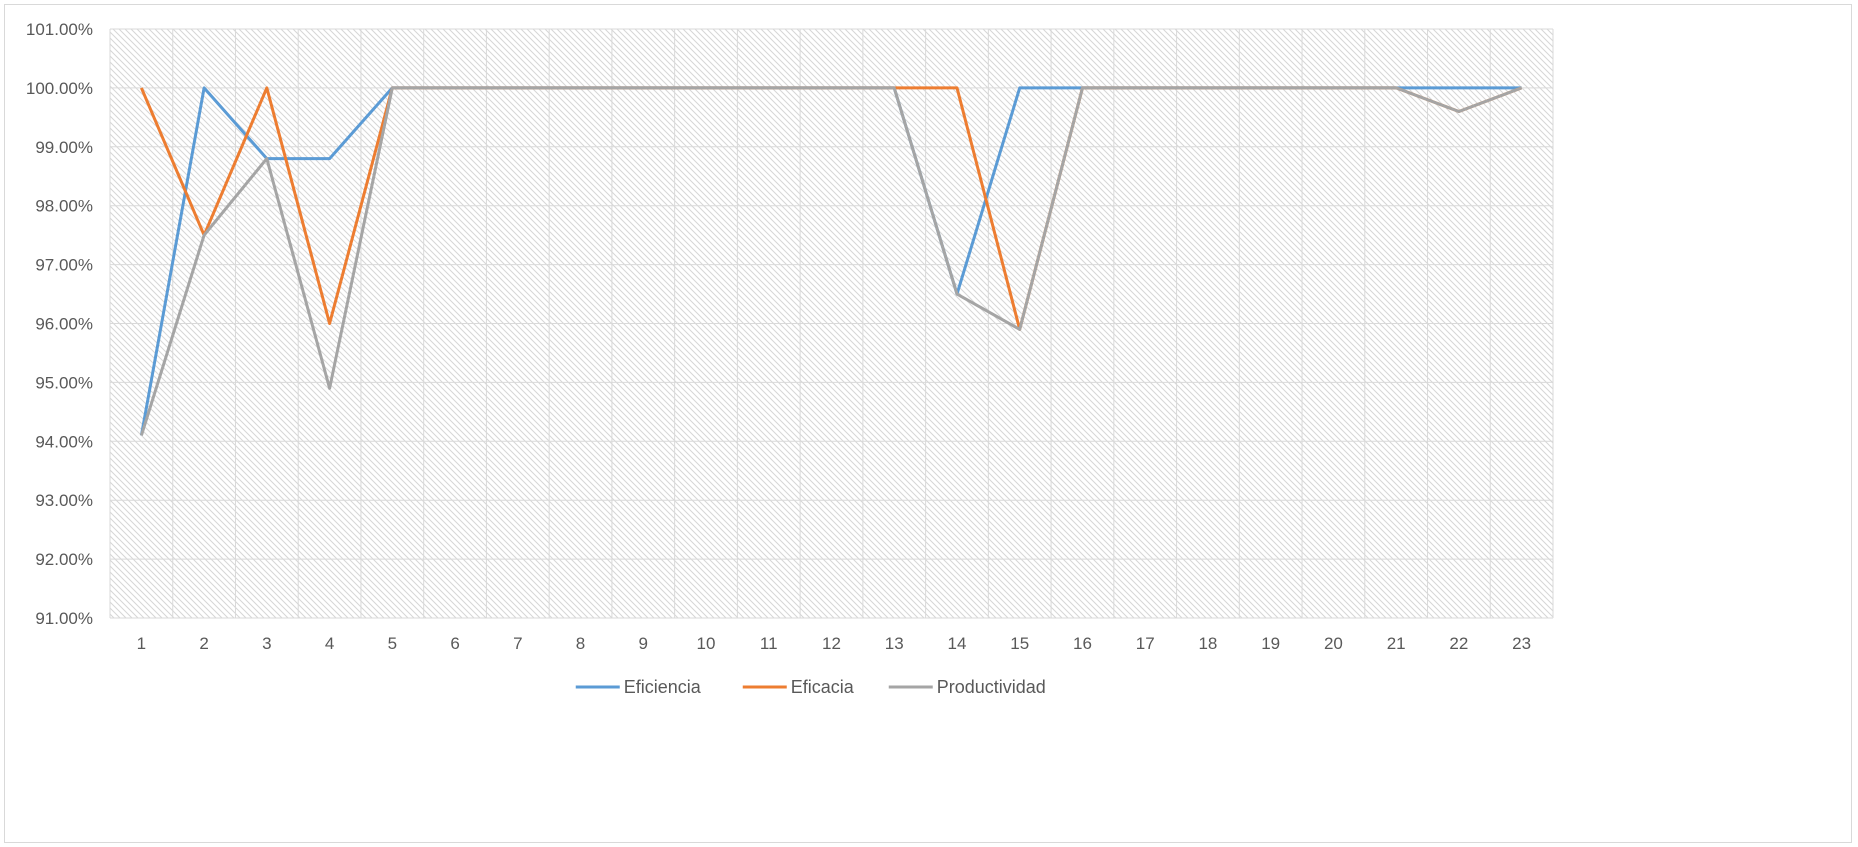  Describe the element at coordinates (1145, 643) in the screenshot. I see `x-tick-label: 17` at that location.